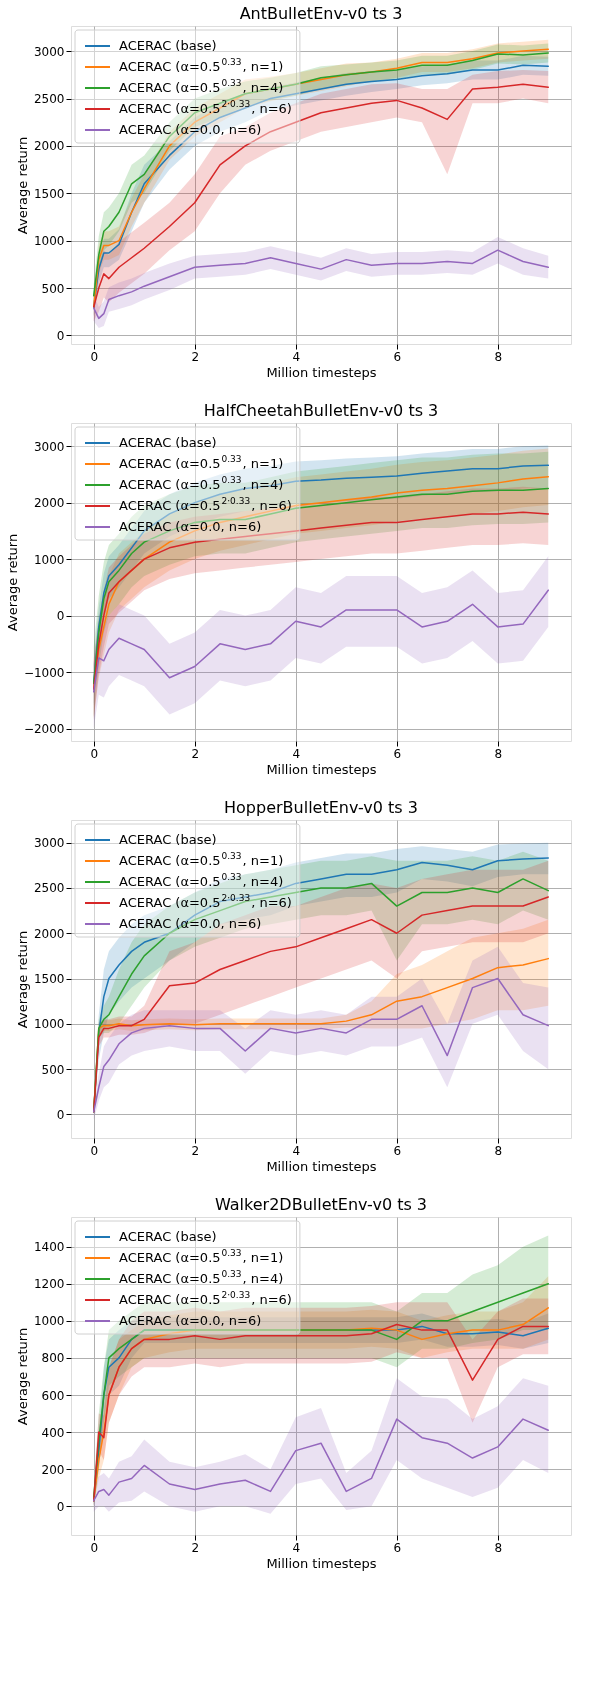 Image resolution: width=613 pixels, height=1705 pixels. I want to click on y-tick-label: 600, so click(53, 1395).